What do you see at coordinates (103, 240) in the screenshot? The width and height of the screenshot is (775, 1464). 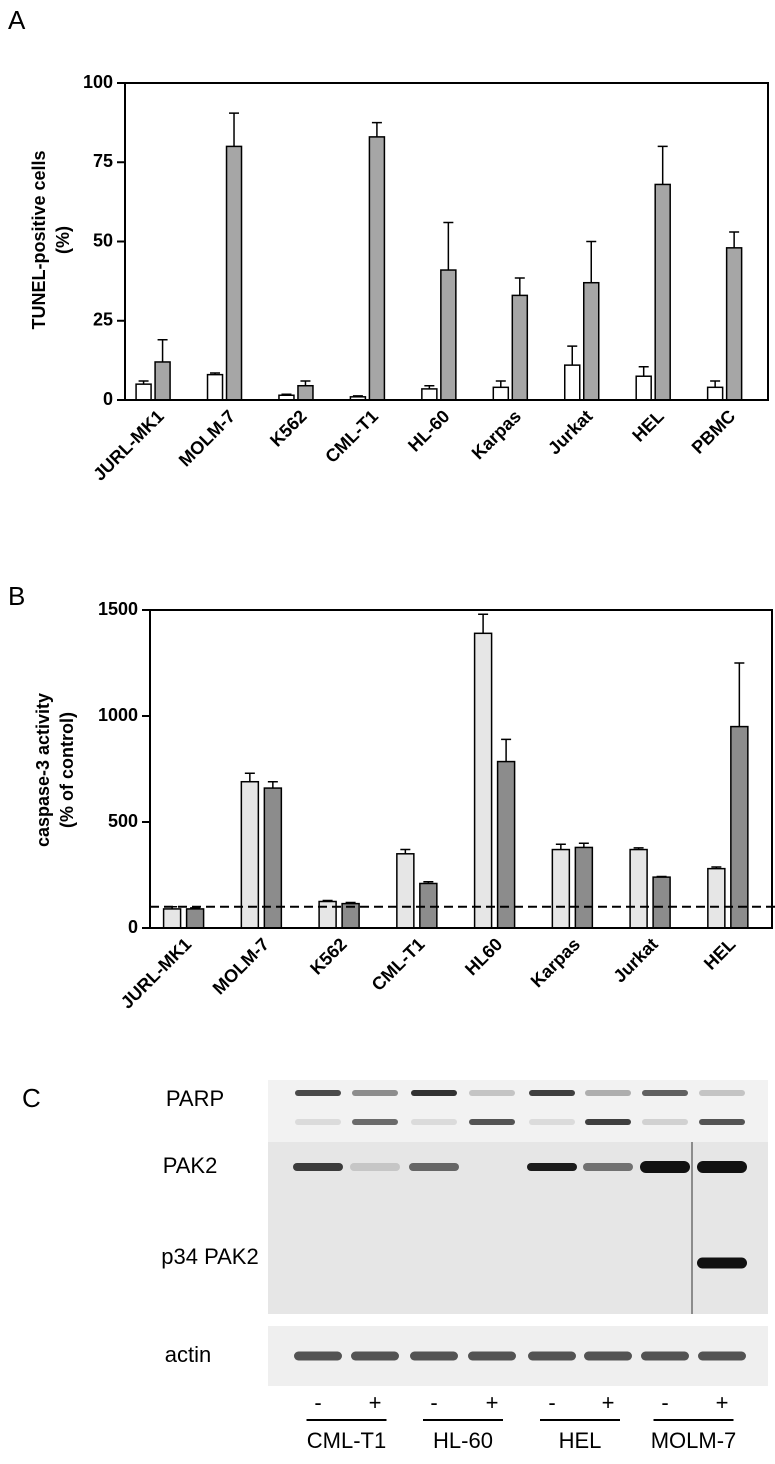 I see `y-tick-label: 50` at bounding box center [103, 240].